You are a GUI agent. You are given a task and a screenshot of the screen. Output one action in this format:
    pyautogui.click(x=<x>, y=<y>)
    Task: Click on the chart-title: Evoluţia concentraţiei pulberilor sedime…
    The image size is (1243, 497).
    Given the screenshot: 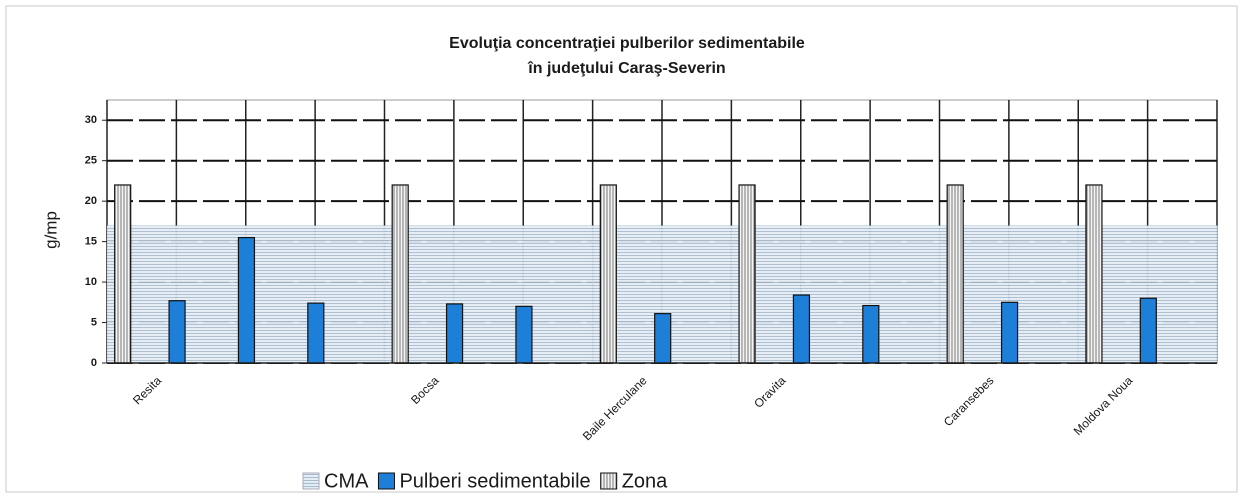 What is the action you would take?
    pyautogui.click(x=627, y=43)
    